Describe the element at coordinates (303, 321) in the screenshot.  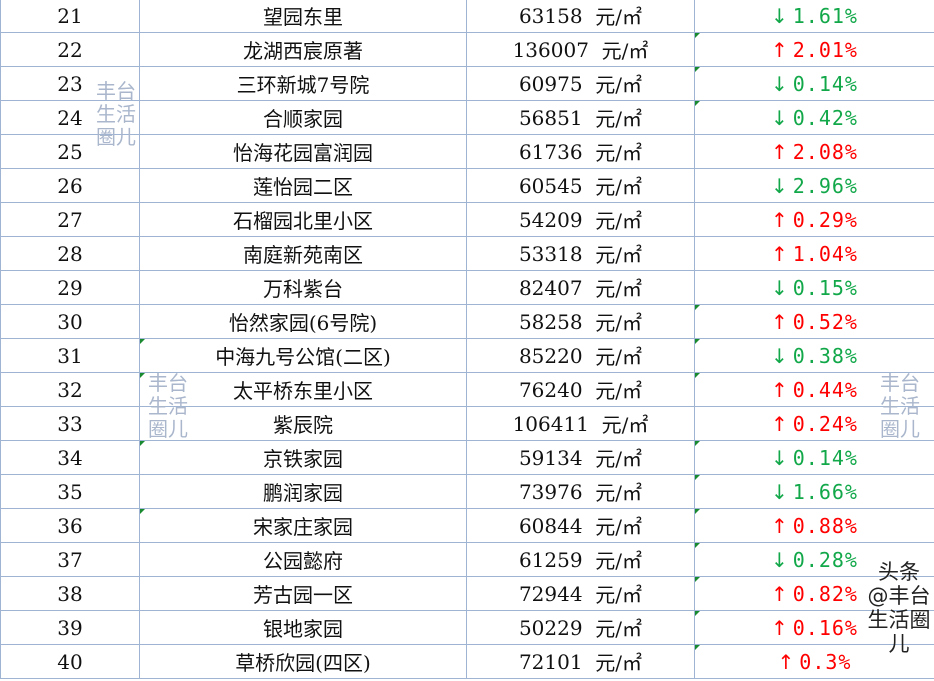
I see `name-cell: 怡然家园(6号院)` at that location.